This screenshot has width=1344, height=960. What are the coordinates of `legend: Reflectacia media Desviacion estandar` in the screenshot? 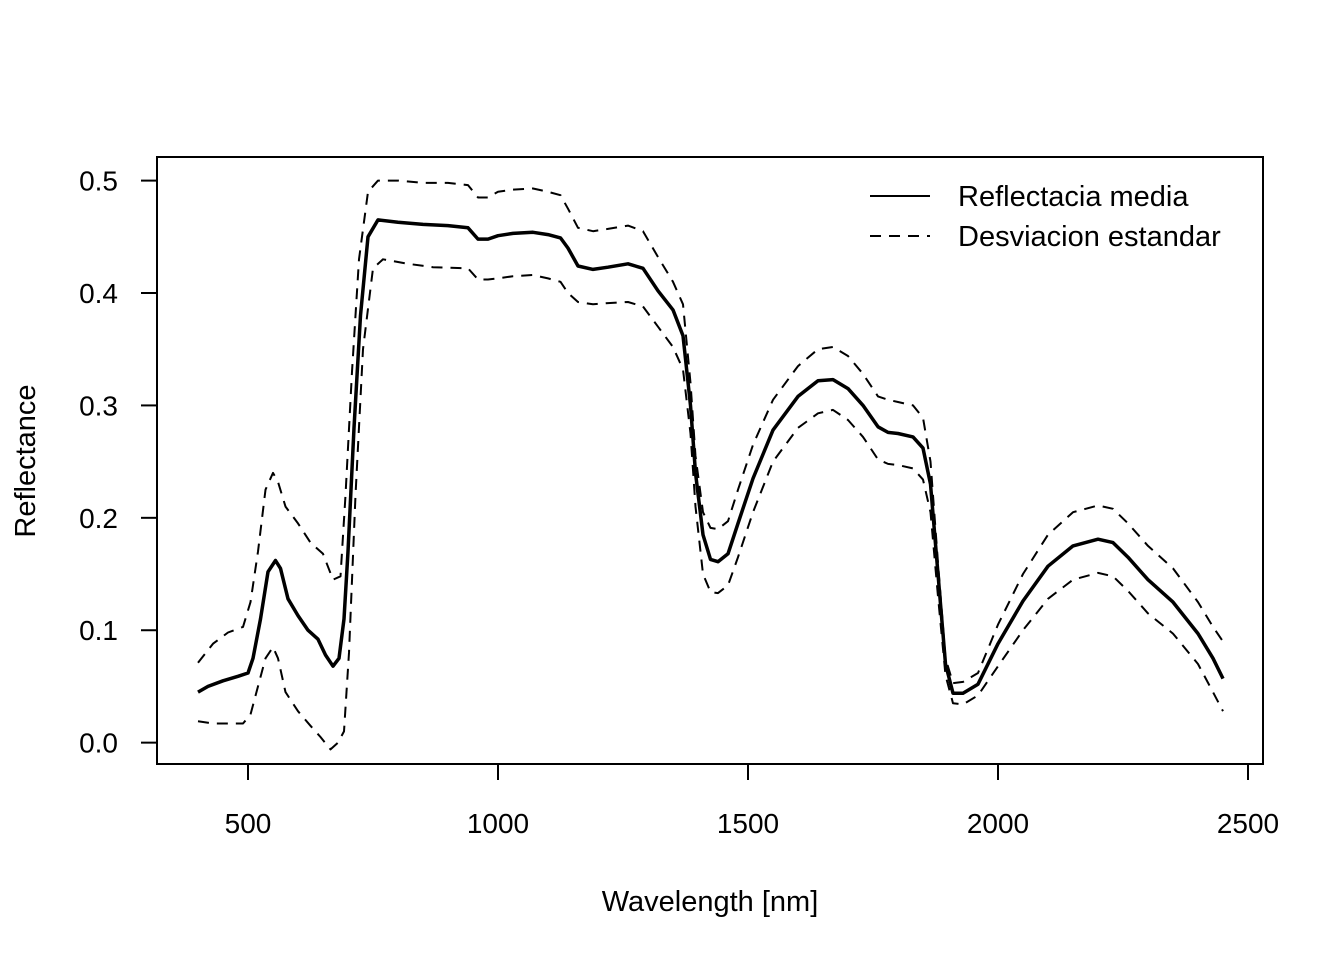 It's located at (1045, 217).